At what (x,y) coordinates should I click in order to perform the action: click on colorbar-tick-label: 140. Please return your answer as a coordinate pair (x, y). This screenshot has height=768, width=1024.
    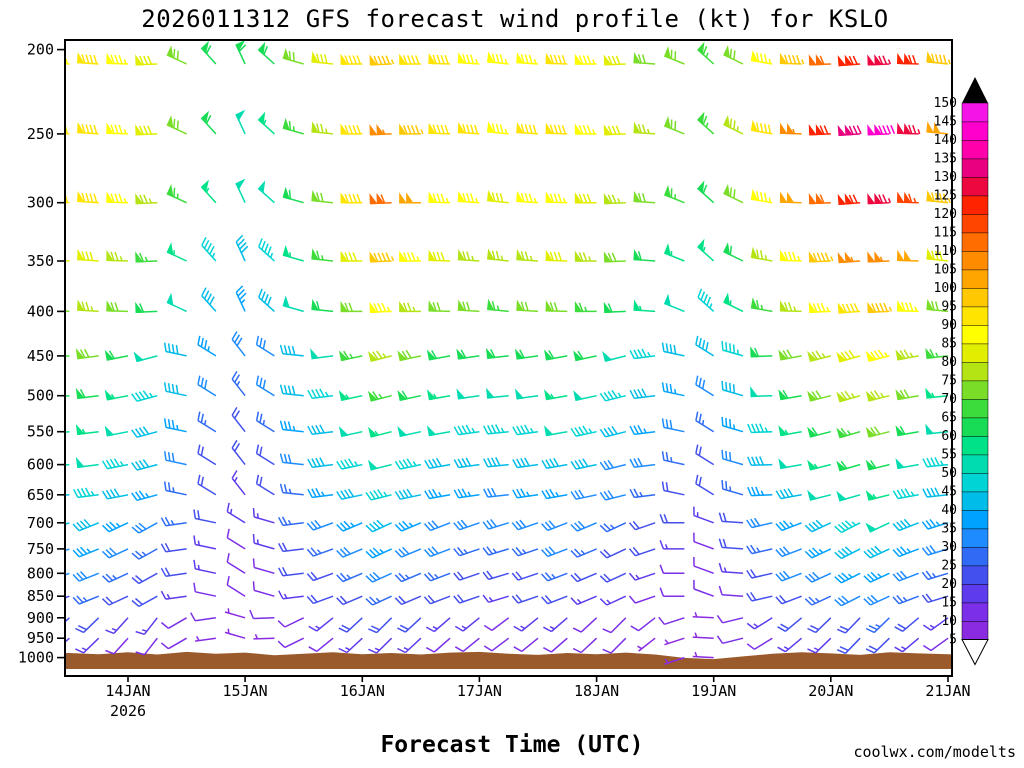
    Looking at the image, I should click on (945, 140).